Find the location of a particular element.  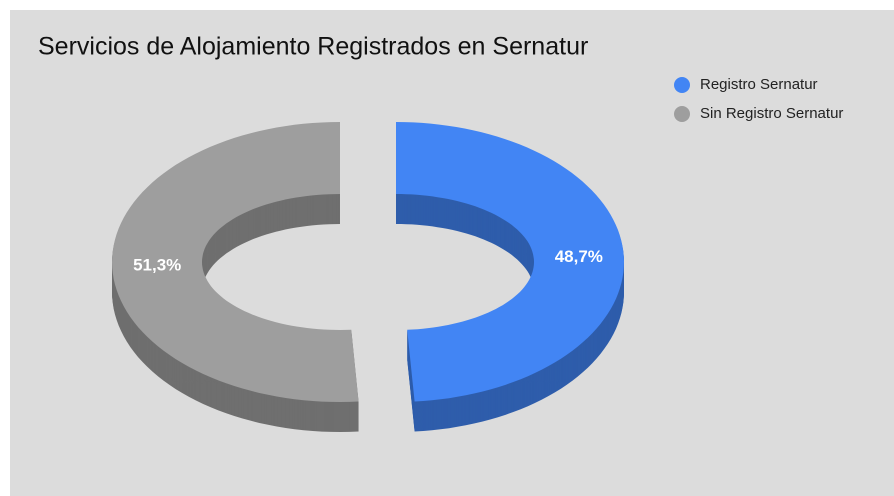

legend-label: Sin Registro Sernatur is located at coordinates (771, 113).